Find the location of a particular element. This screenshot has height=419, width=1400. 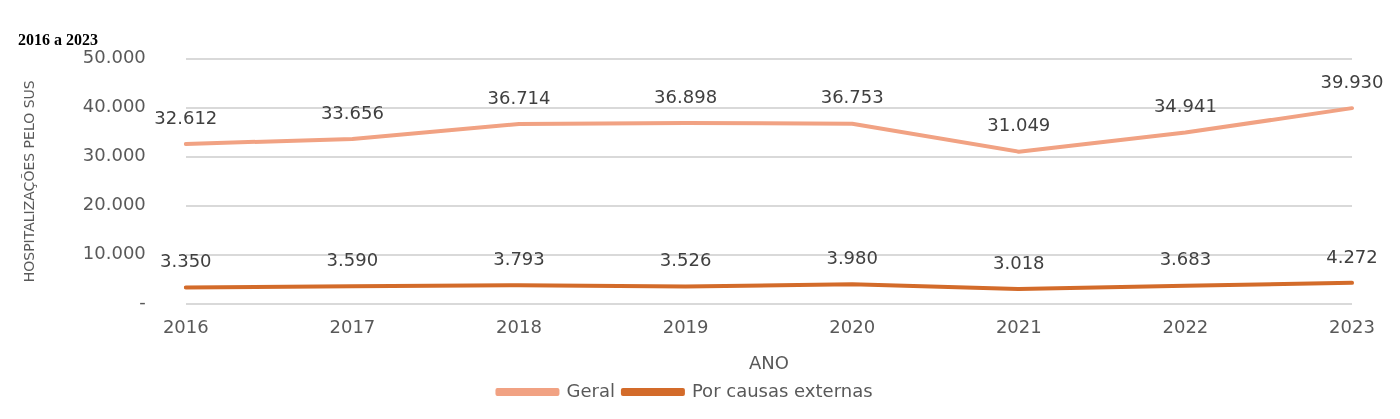

data-label: 32.612 is located at coordinates (186, 117).